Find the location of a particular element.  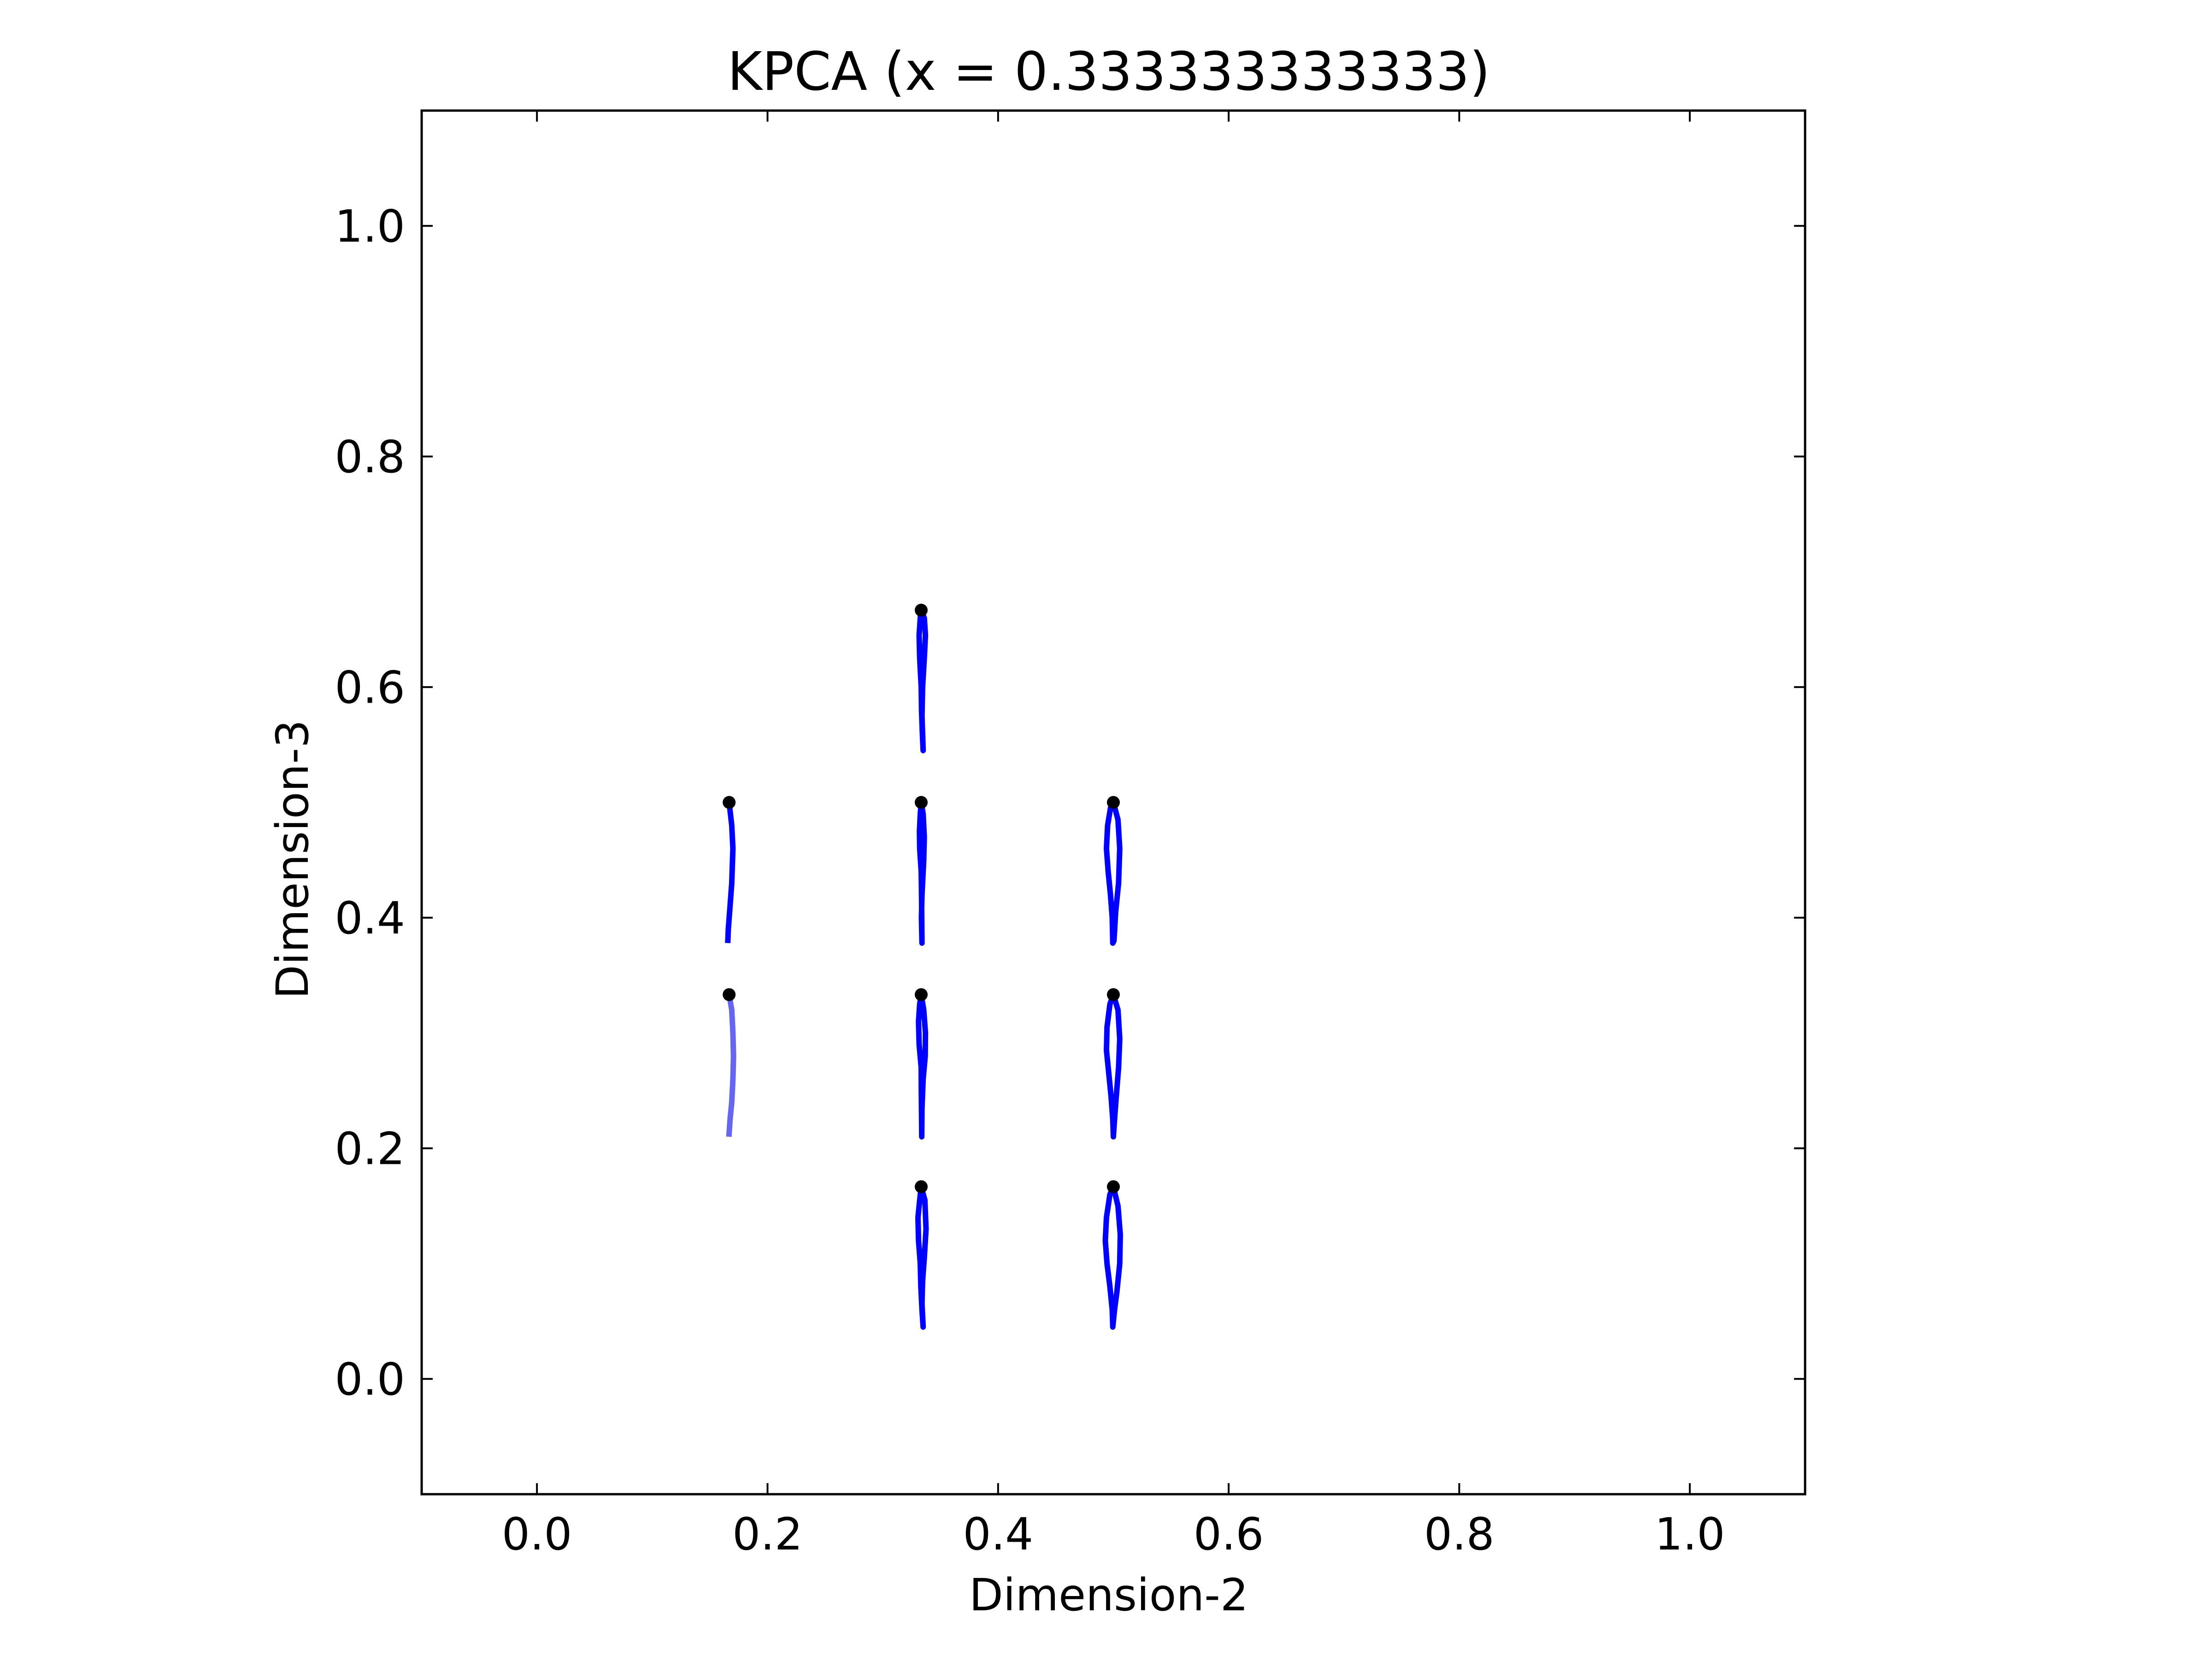

y-tick-label: 0.2 is located at coordinates (370, 1148).